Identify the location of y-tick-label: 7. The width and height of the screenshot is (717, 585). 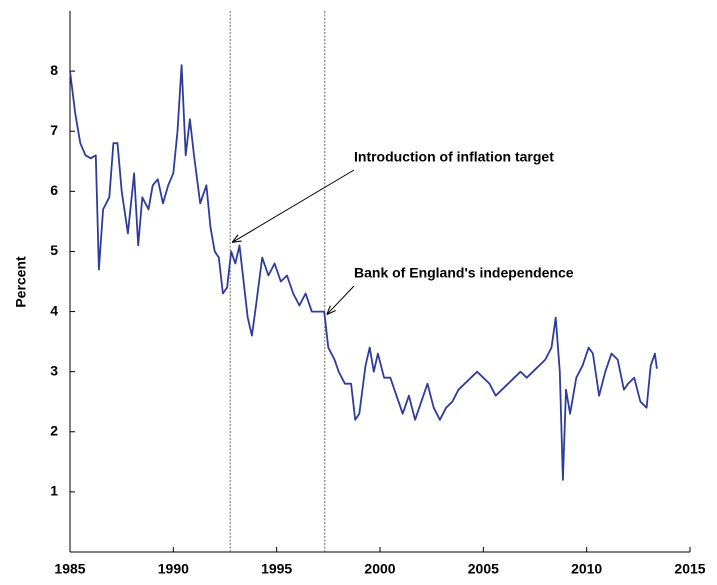
(54, 130).